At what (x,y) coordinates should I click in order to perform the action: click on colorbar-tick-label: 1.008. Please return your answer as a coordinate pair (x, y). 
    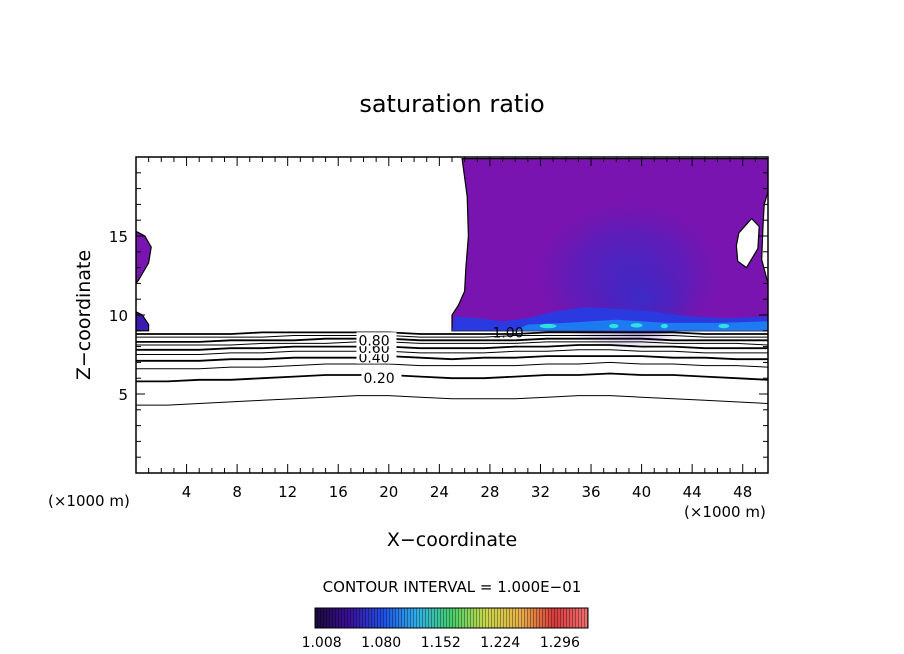
    Looking at the image, I should click on (322, 643).